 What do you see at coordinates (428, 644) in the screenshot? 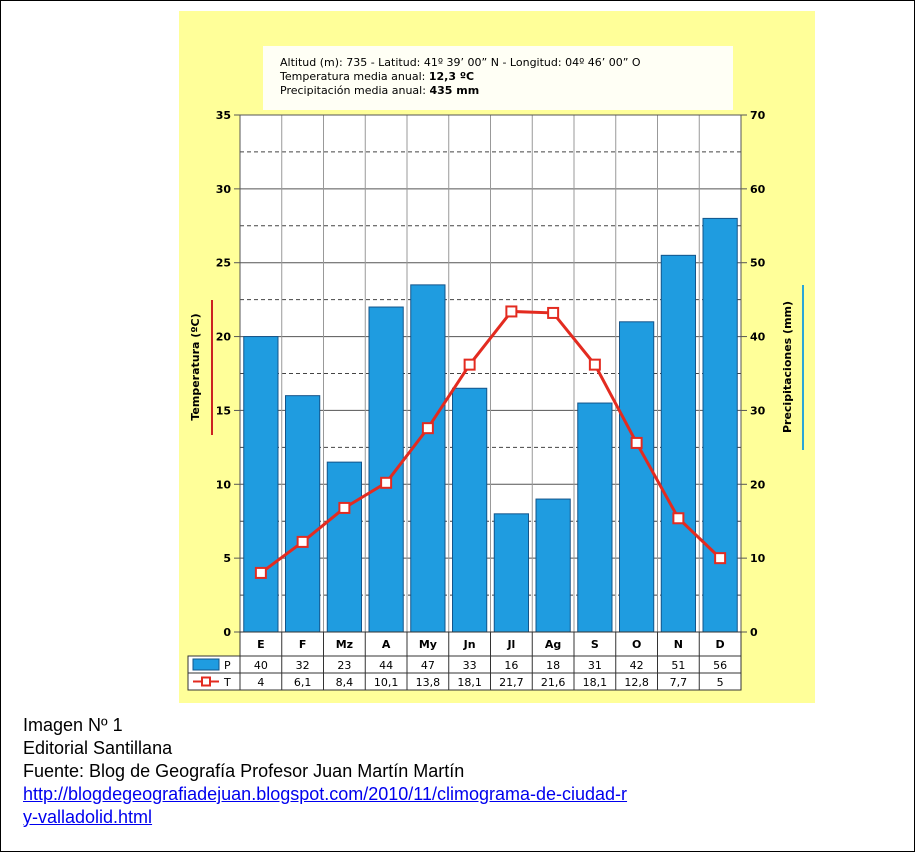
I see `month-label: My` at bounding box center [428, 644].